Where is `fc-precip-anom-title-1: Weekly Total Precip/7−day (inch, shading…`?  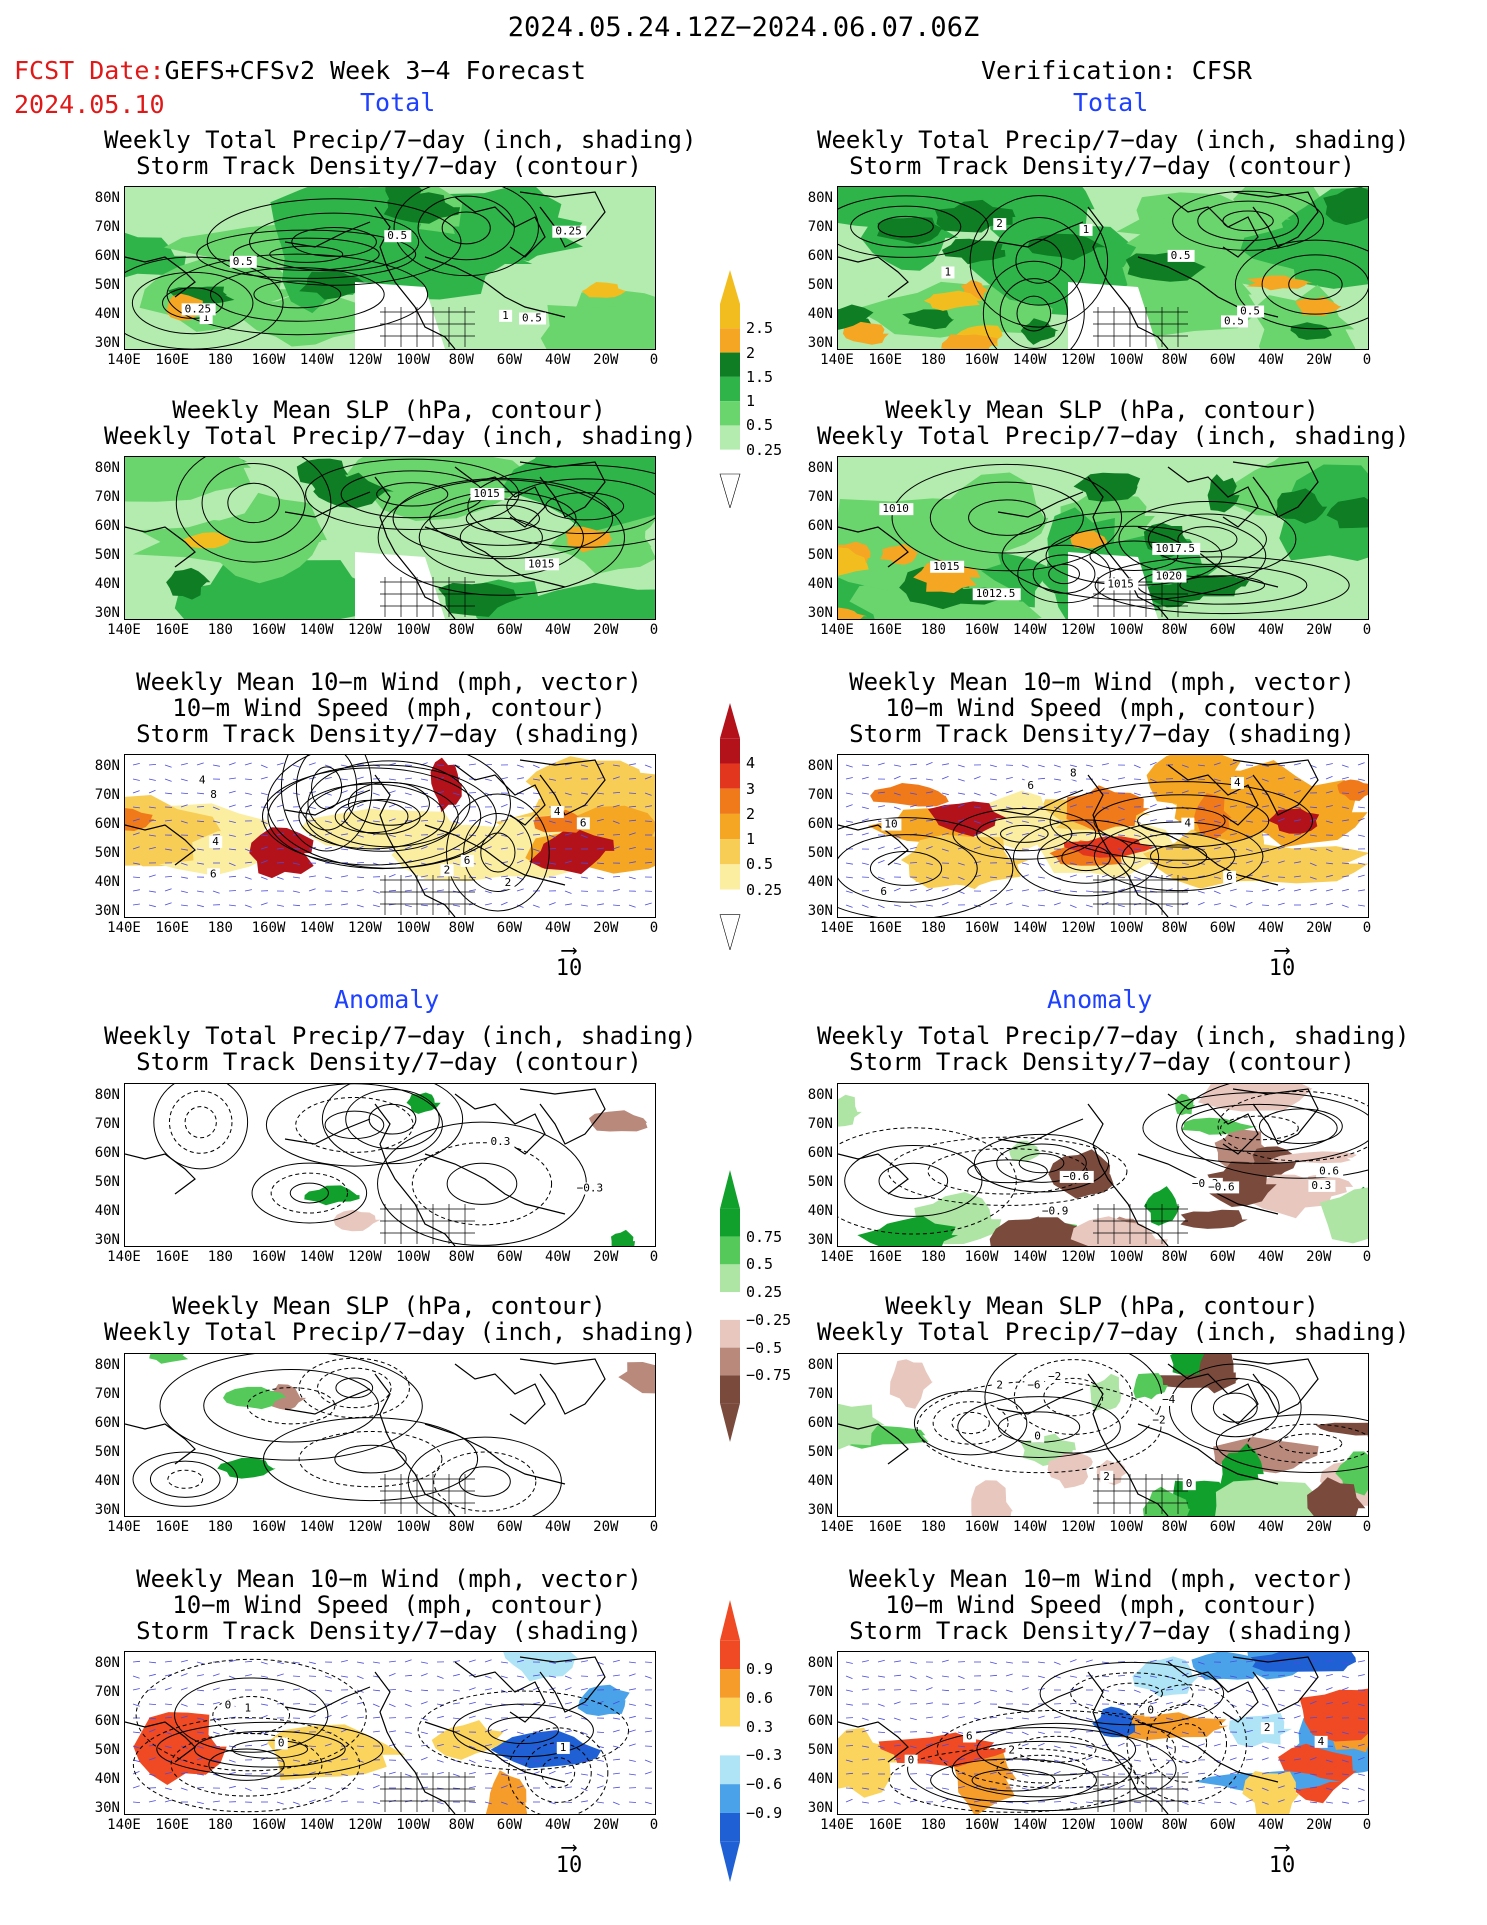 fc-precip-anom-title-1: Weekly Total Precip/7−day (inch, shading… is located at coordinates (400, 1036).